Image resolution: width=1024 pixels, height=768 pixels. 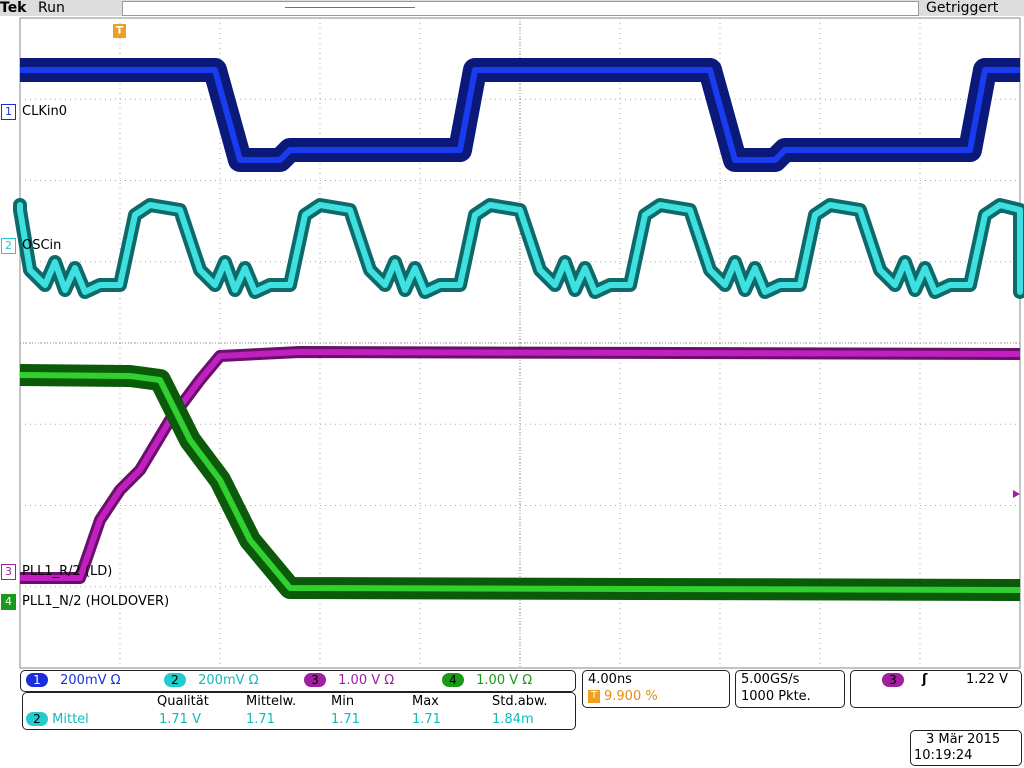 I want to click on meas-ch: 2, so click(x=37, y=719).